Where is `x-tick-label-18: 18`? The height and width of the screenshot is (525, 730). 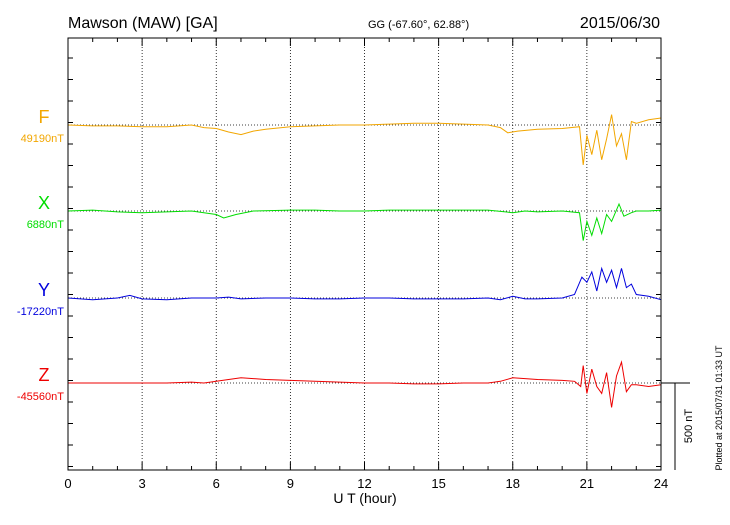 x-tick-label-18: 18 is located at coordinates (513, 483).